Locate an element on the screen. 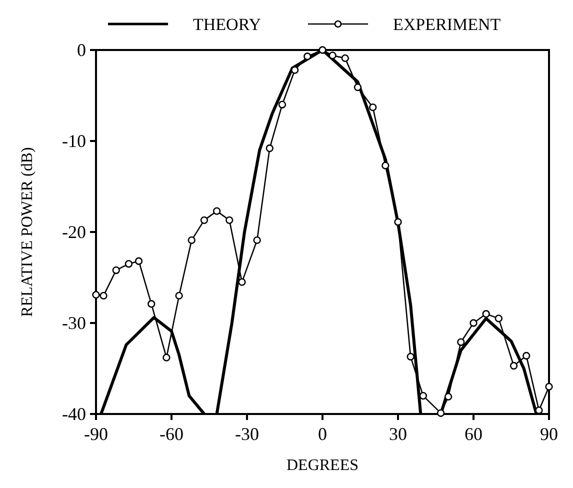 The height and width of the screenshot is (488, 573). y-axis-title: RELATIVE POWER (dB) is located at coordinates (27, 232).